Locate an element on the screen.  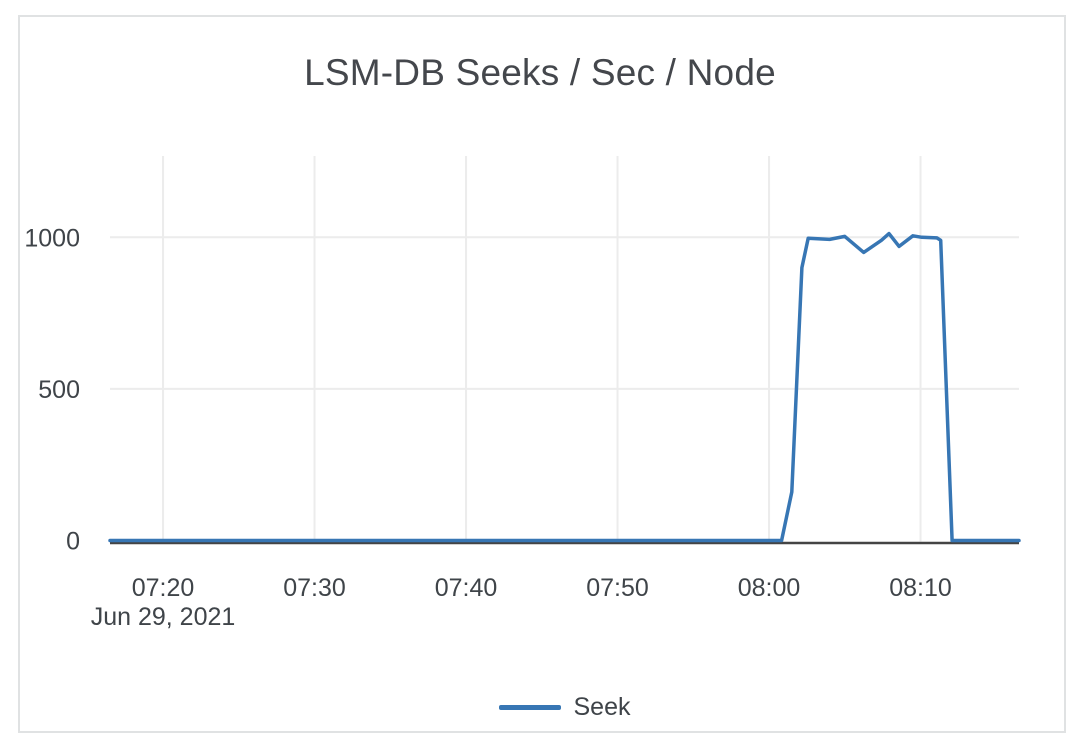
y-tick-label: 0 is located at coordinates (73, 542).